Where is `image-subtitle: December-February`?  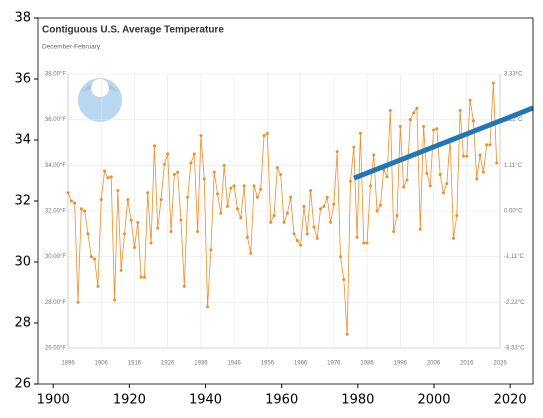
image-subtitle: December-February is located at coordinates (71, 47).